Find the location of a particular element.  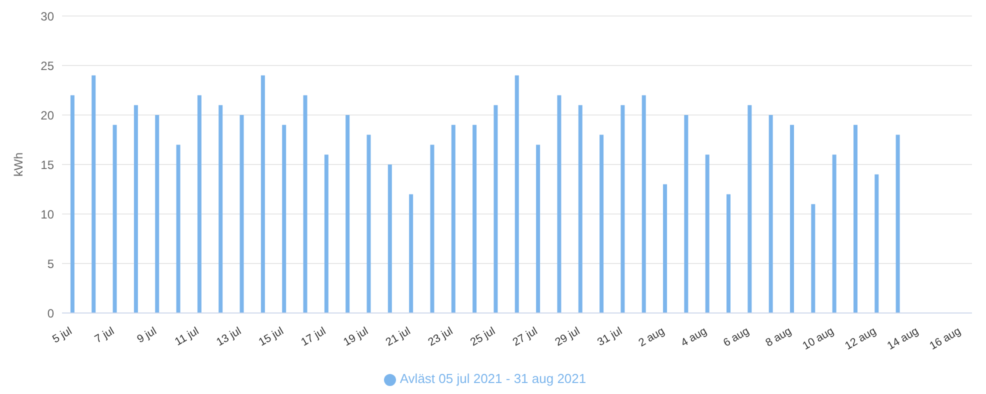

x-tick-label: 6 aug is located at coordinates (736, 337).